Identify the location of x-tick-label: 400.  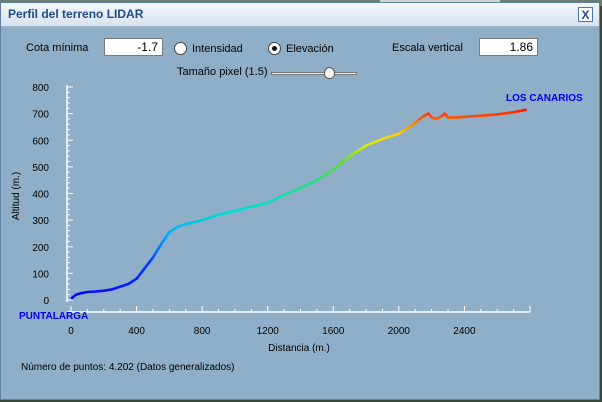
(136, 331).